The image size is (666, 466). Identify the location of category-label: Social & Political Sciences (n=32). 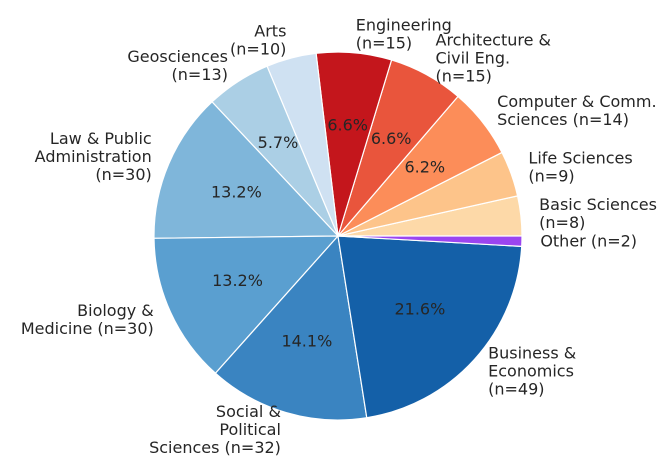
(215, 429).